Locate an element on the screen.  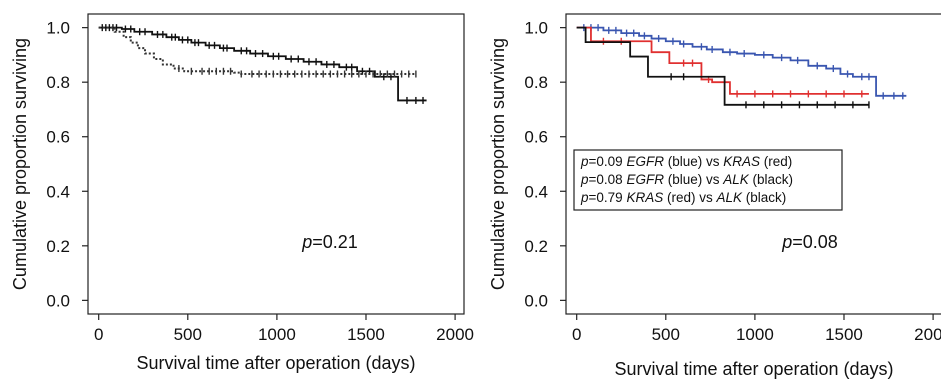
legend-line: p=0.79 KRAS (red) vs ALK (black) is located at coordinates (683, 197).